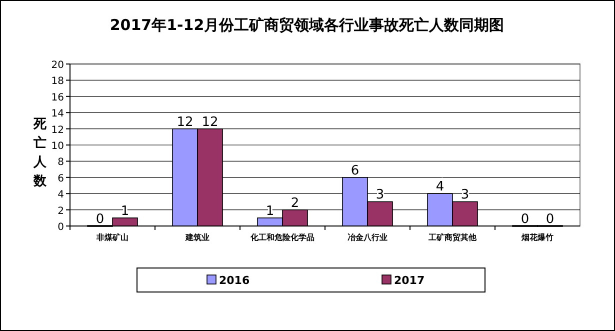 Image resolution: width=615 pixels, height=331 pixels. What do you see at coordinates (355, 170) in the screenshot?
I see `data-label: 6` at bounding box center [355, 170].